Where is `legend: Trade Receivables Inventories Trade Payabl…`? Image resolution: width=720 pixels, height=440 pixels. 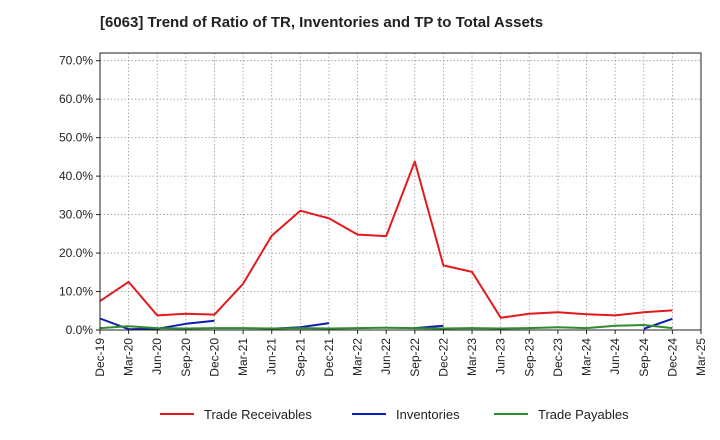
legend: Trade Receivables Inventories Trade Payabl… is located at coordinates (394, 414).